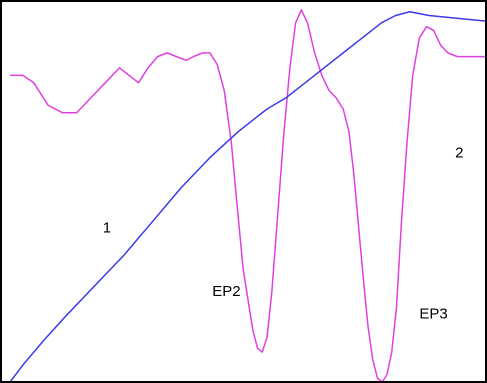 Image resolution: width=487 pixels, height=383 pixels. Describe the element at coordinates (226, 291) in the screenshot. I see `annotation-ep2: EP2` at that location.